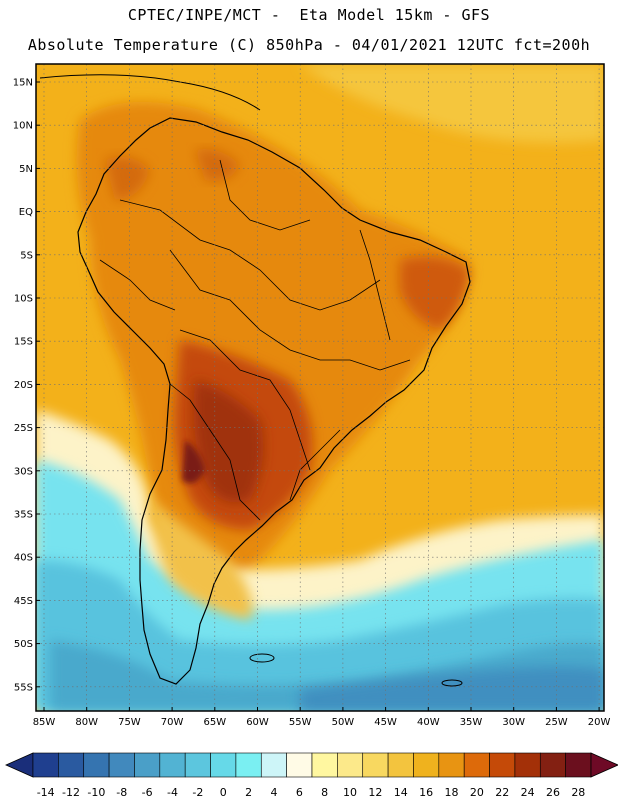 This screenshot has height=800, width=618. What do you see at coordinates (86, 722) in the screenshot?
I see `lon-label: 80W` at bounding box center [86, 722].